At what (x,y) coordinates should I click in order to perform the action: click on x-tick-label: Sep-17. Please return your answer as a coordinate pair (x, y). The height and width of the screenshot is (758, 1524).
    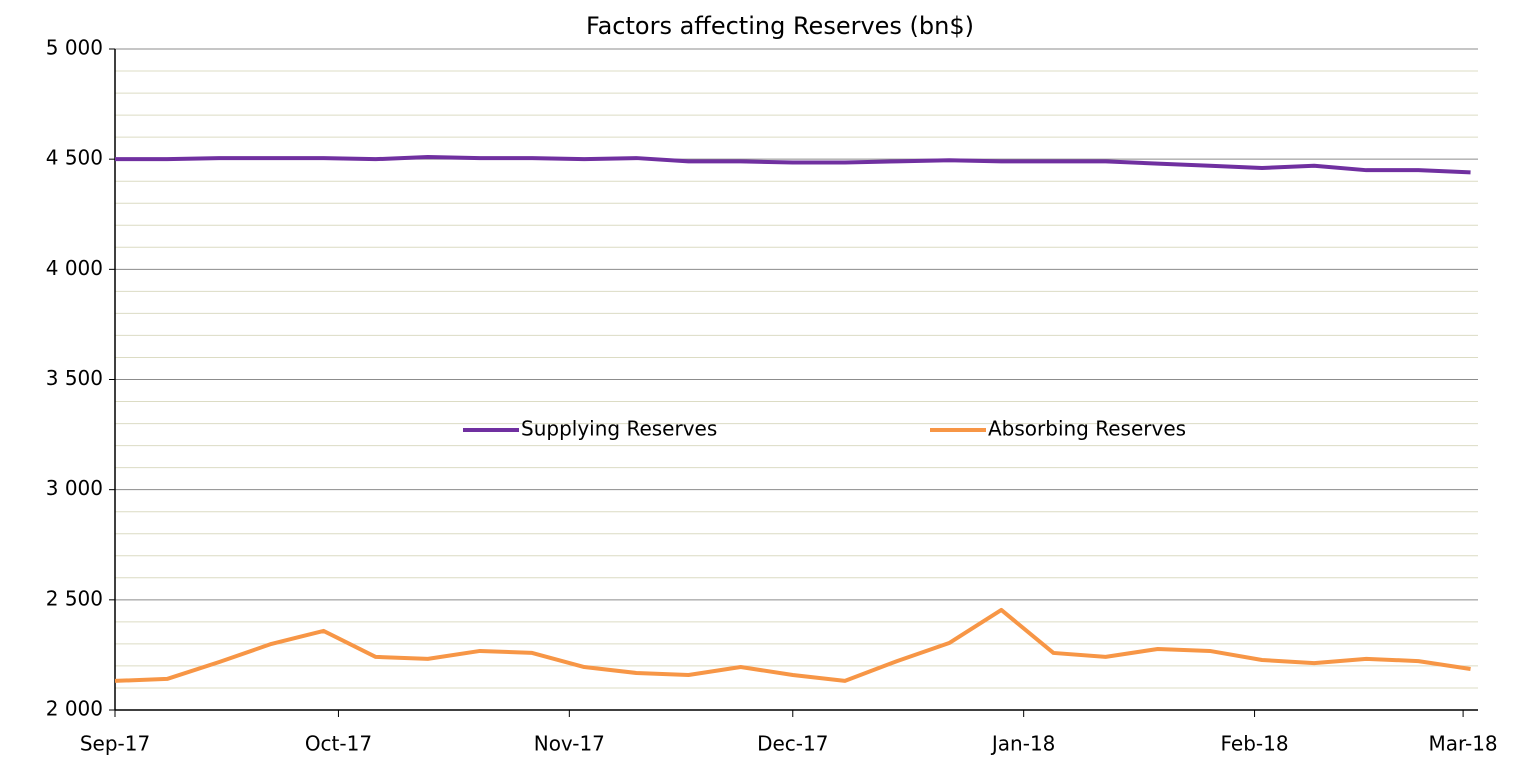
    Looking at the image, I should click on (115, 744).